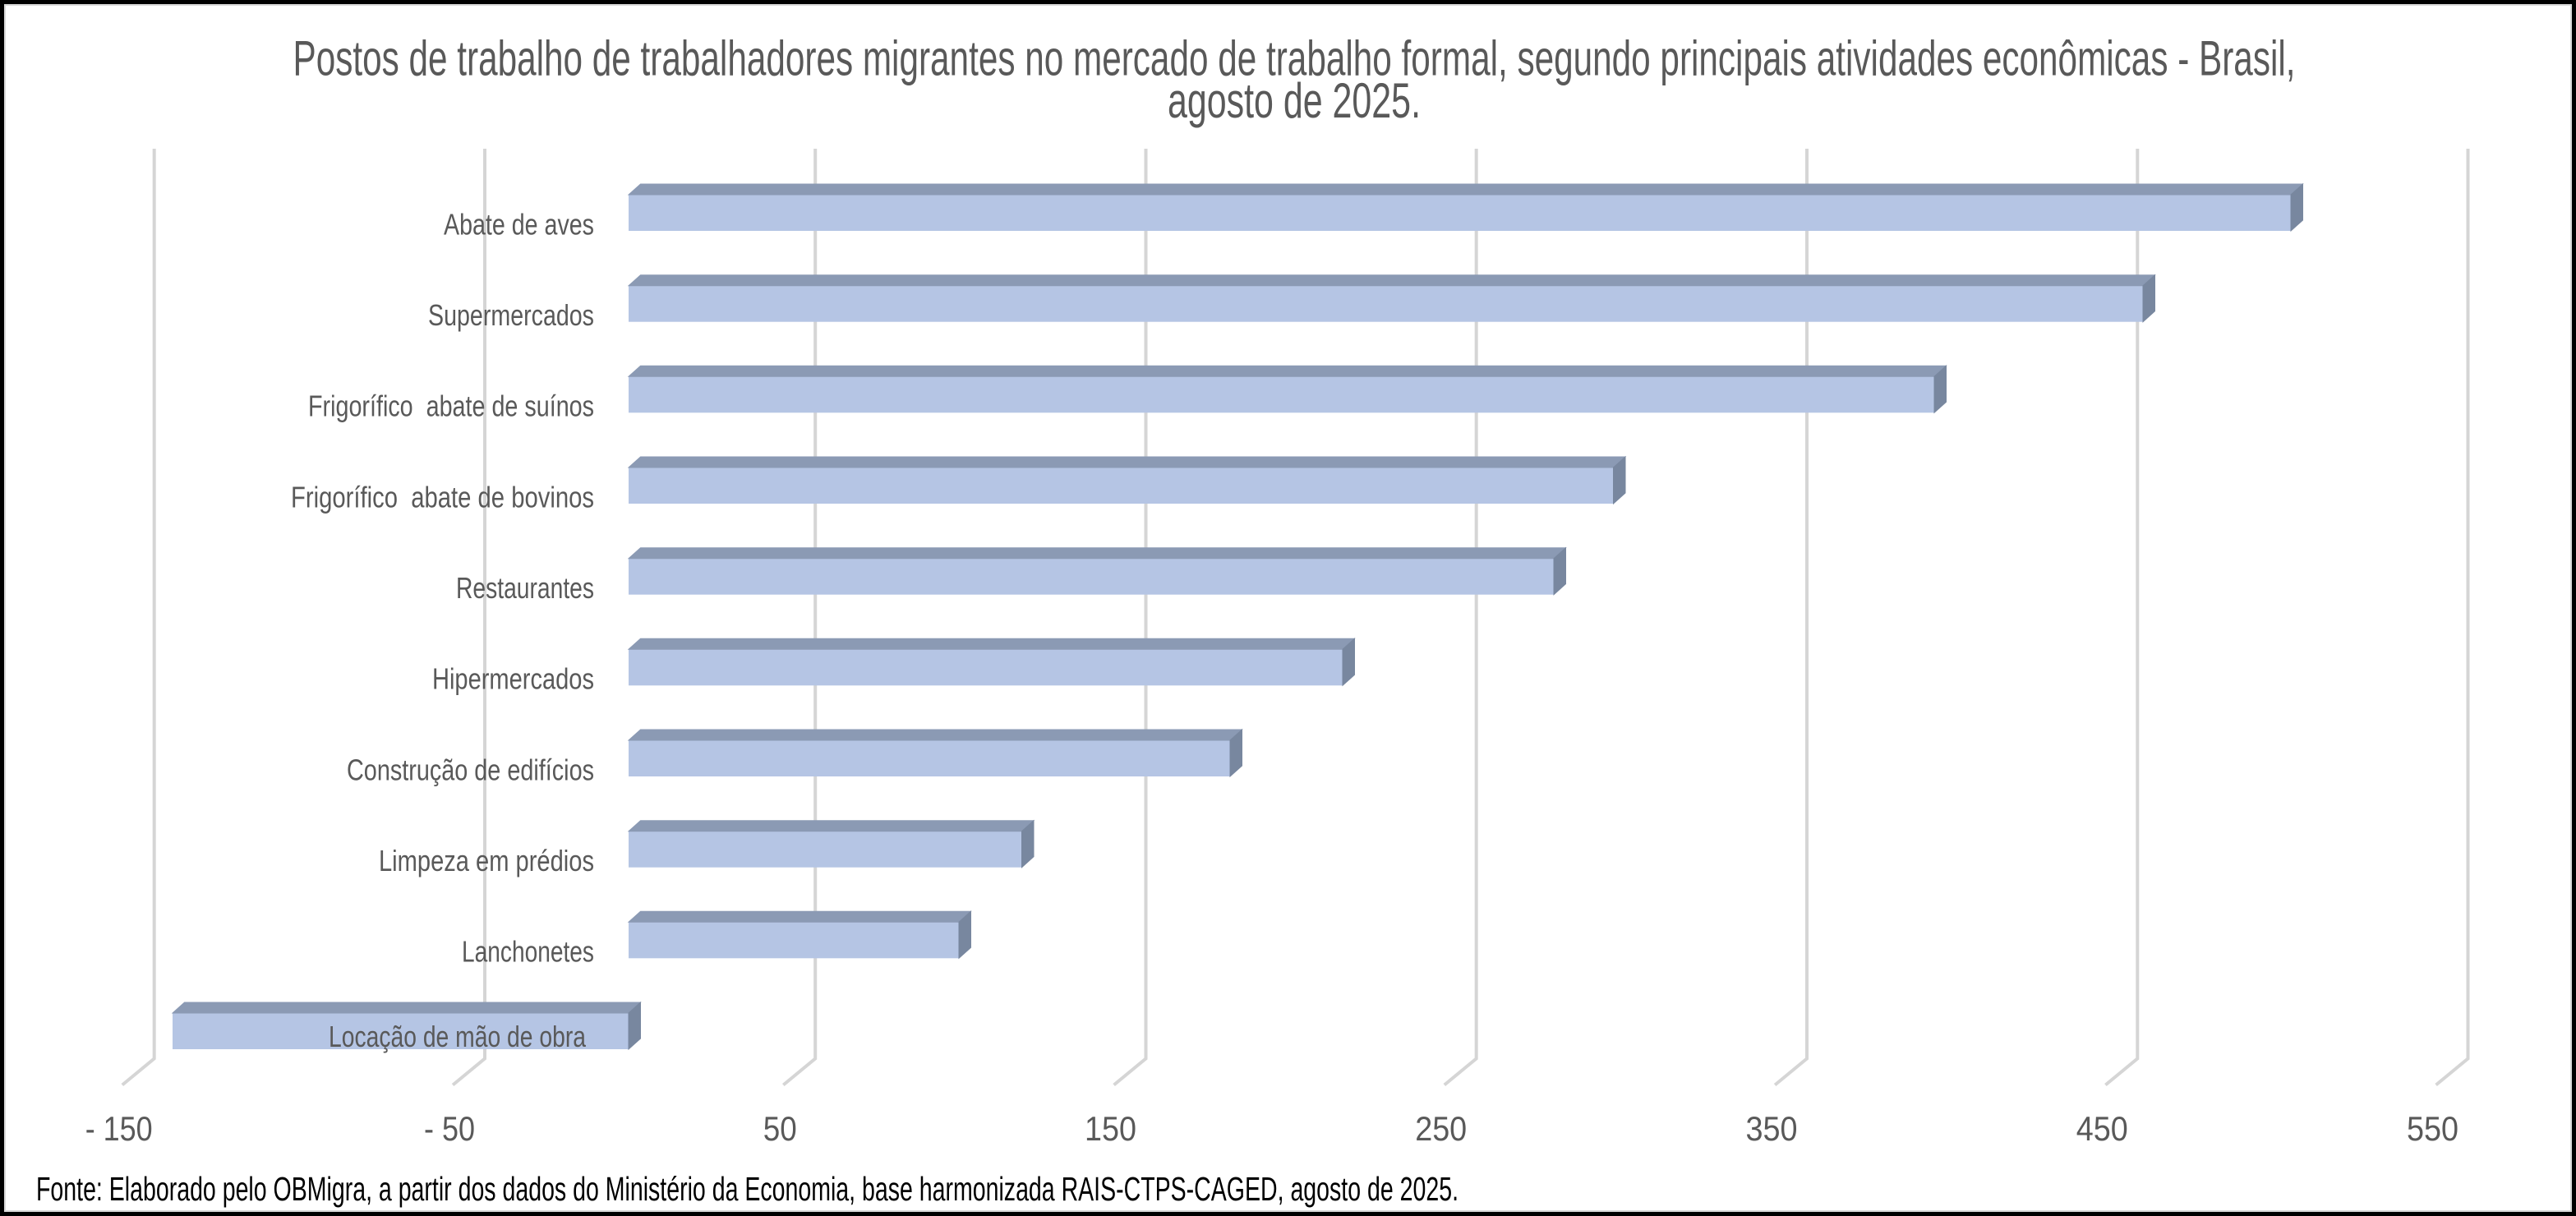 This screenshot has height=1216, width=2576. Describe the element at coordinates (119, 1128) in the screenshot. I see `svg-text: - 150` at that location.